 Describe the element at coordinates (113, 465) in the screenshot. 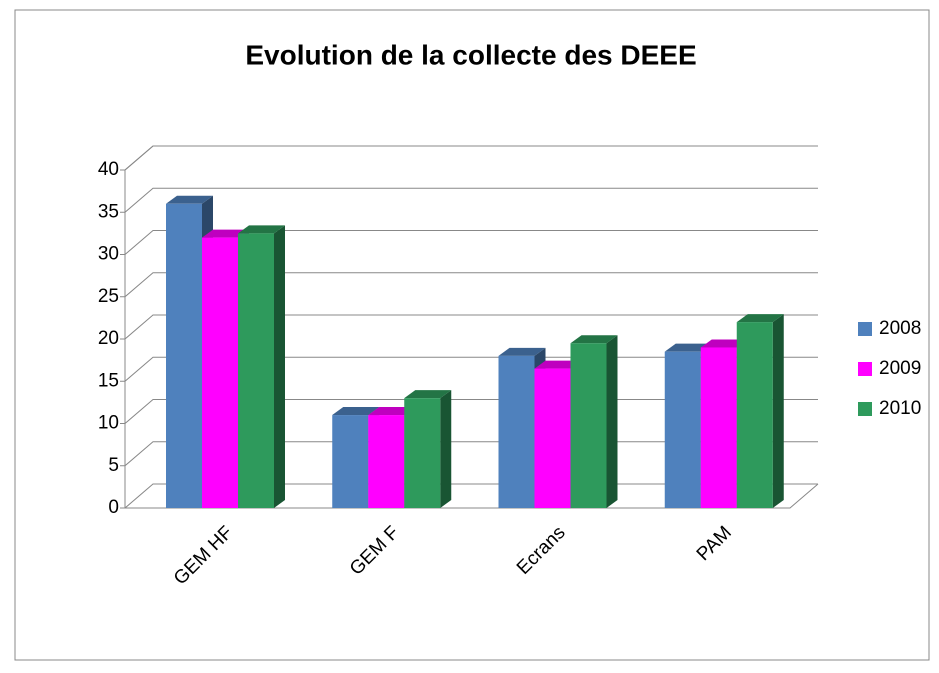

I see `y-tick-label: 5` at that location.